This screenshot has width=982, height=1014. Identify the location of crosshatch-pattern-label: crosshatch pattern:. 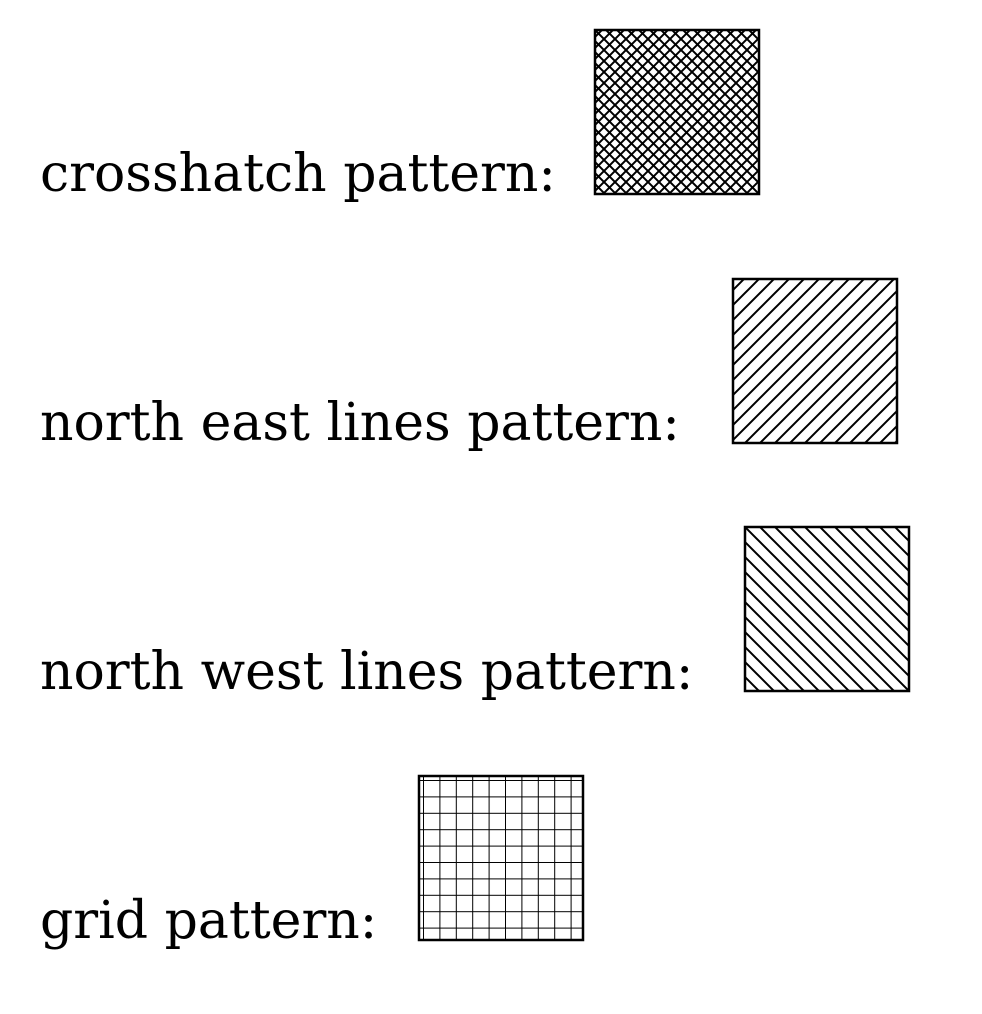
(298, 174).